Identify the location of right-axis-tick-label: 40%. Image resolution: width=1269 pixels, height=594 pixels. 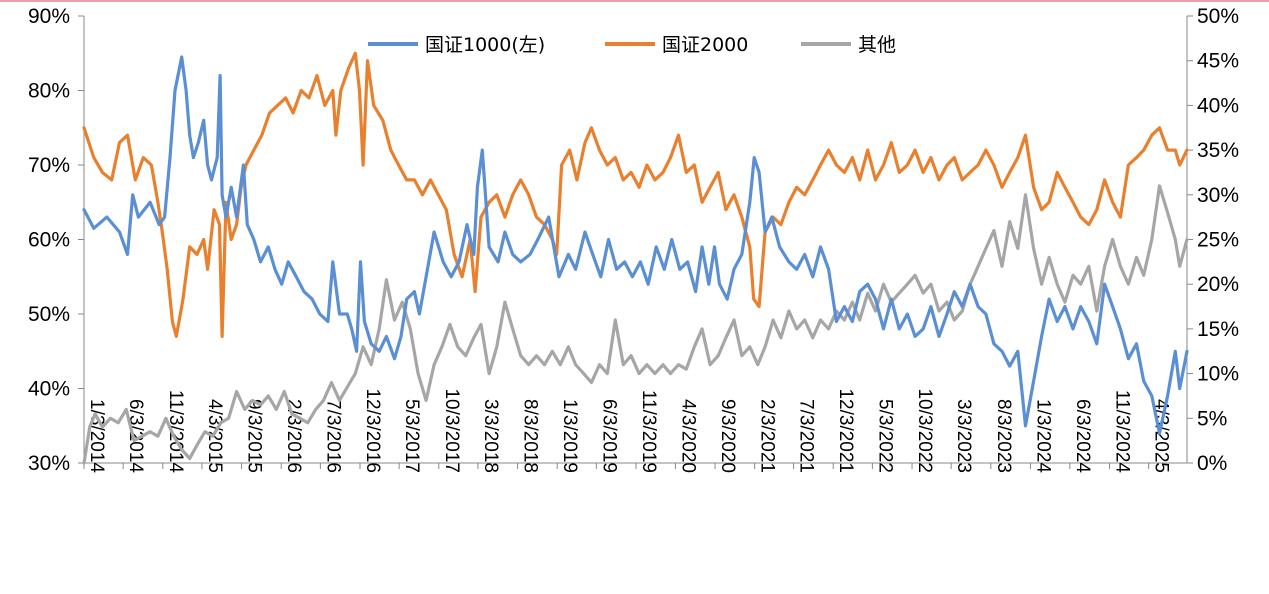
(1218, 105).